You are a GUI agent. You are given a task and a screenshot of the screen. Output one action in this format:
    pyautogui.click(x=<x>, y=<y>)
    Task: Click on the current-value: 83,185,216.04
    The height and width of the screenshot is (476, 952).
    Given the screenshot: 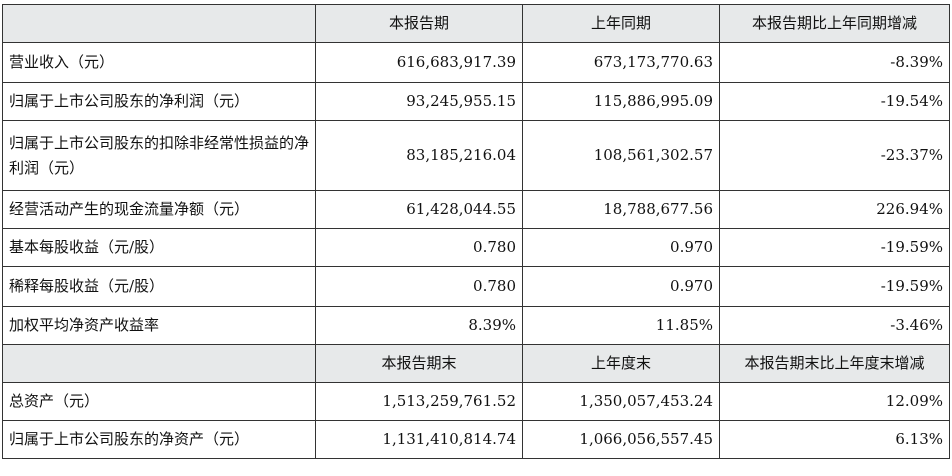 What is the action you would take?
    pyautogui.click(x=419, y=155)
    